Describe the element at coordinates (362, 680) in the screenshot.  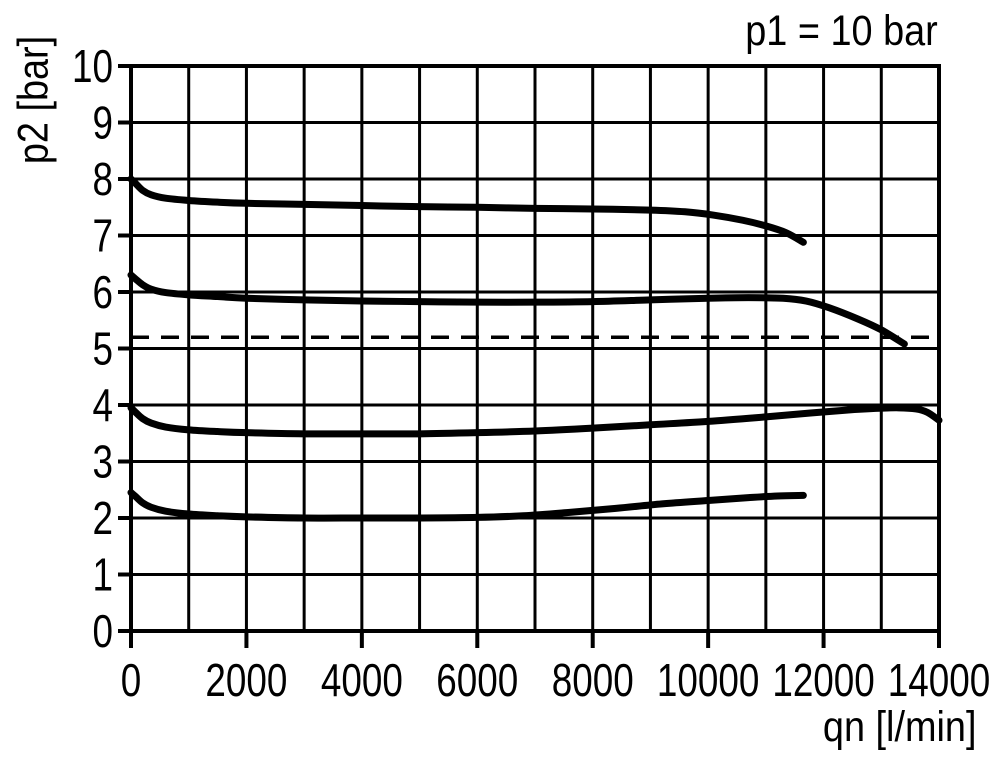
I see `x-tick-label: 4000` at that location.